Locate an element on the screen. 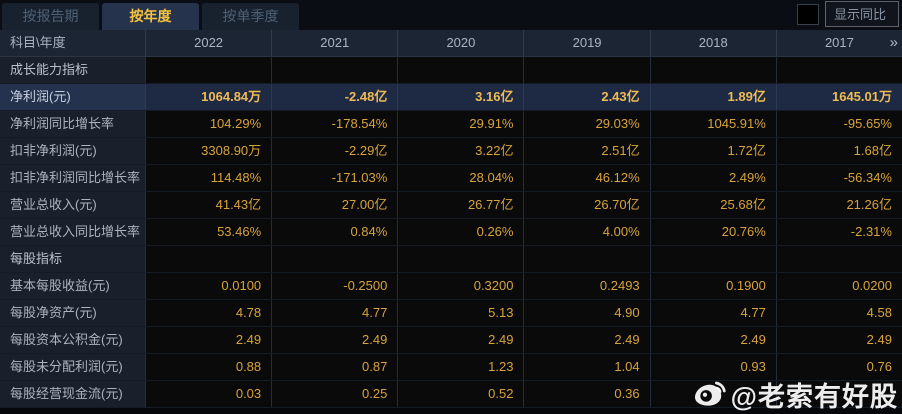  tab-by-single-quarter: 按单季度 is located at coordinates (250, 16).